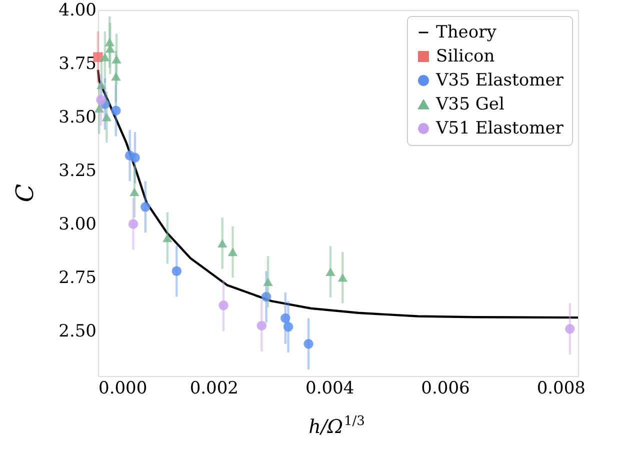  Describe the element at coordinates (499, 80) in the screenshot. I see `legend-label: V35 Elastomer` at that location.